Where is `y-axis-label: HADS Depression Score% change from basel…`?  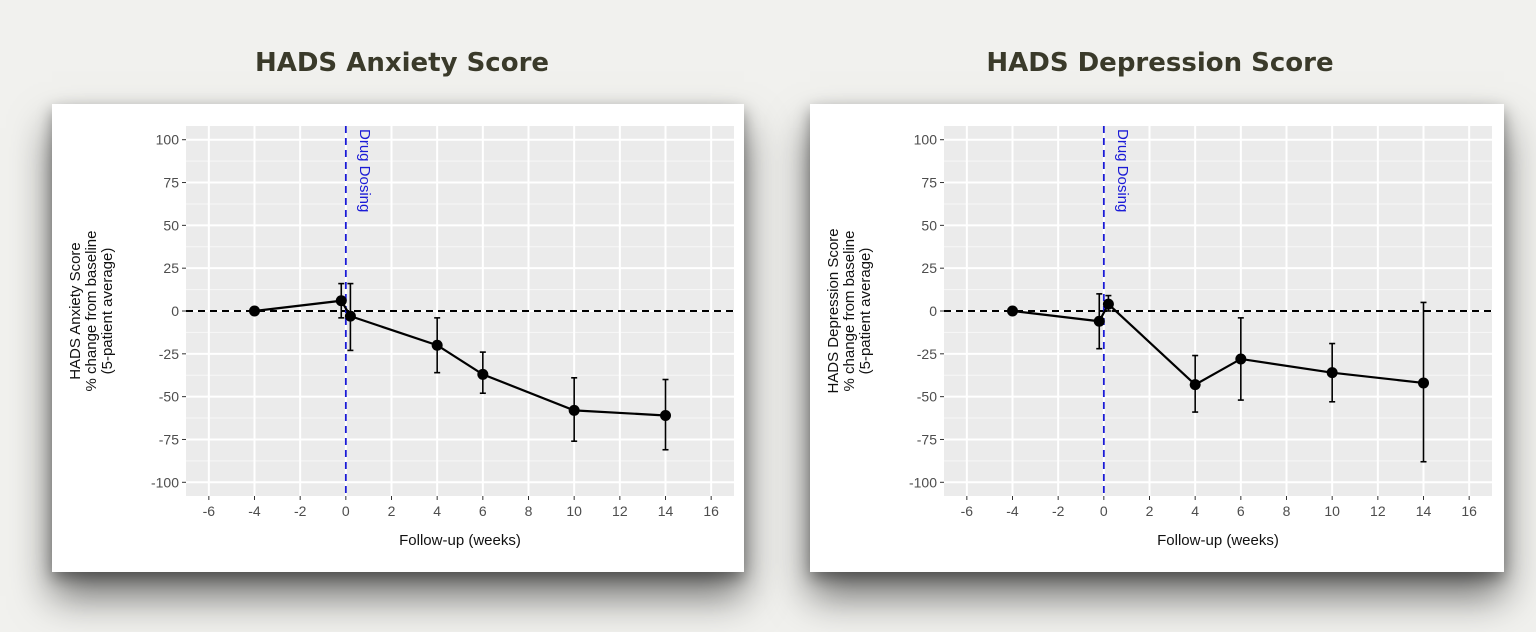
y-axis-label: HADS Depression Score% change from basel… is located at coordinates (849, 310).